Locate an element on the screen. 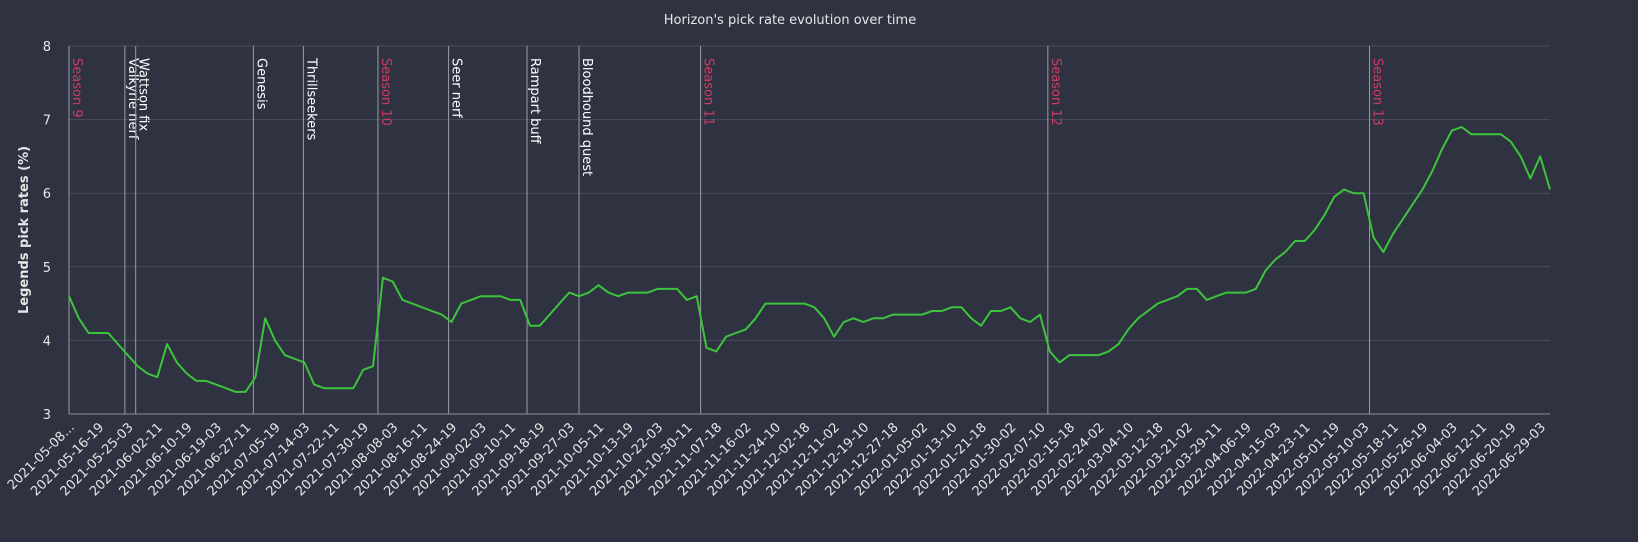  event-label: Genesis is located at coordinates (260, 84).